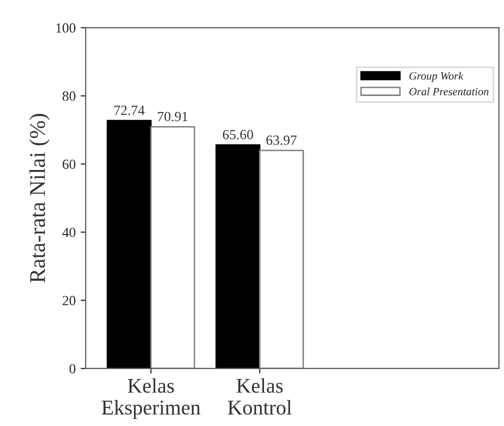 This screenshot has height=426, width=504. I want to click on legend-label: Group Work, so click(436, 77).